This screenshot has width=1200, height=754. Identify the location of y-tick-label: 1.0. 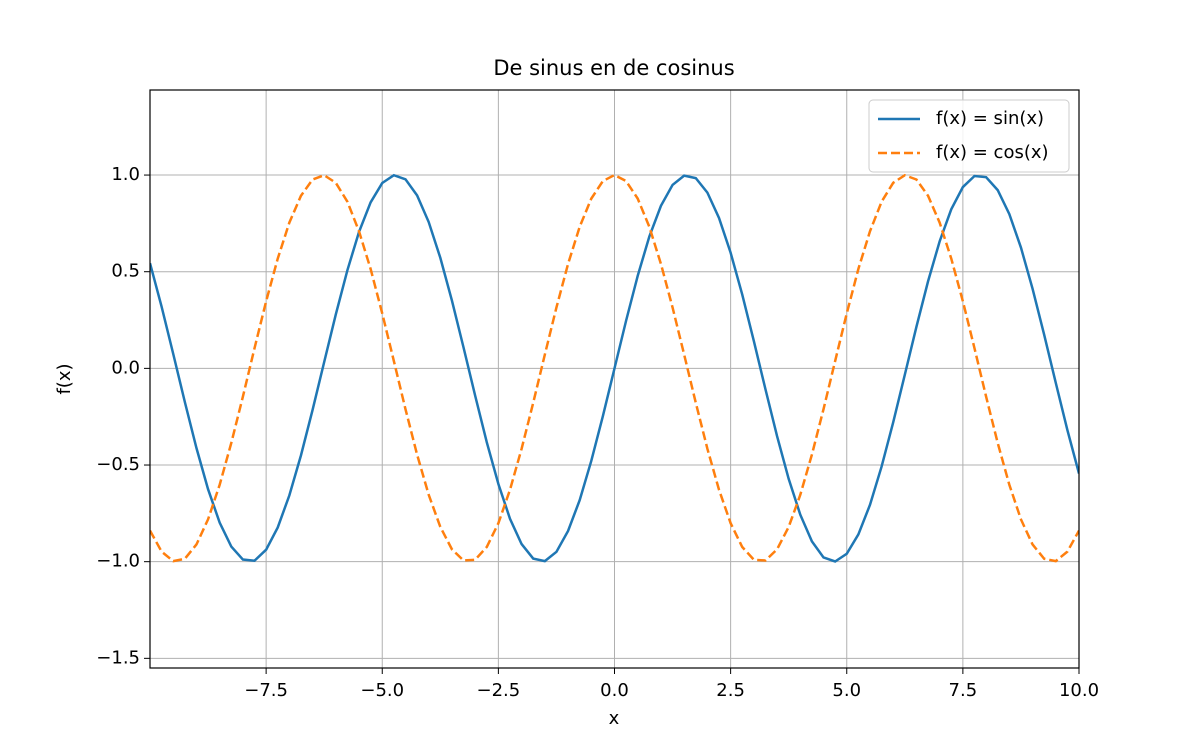
(125, 174).